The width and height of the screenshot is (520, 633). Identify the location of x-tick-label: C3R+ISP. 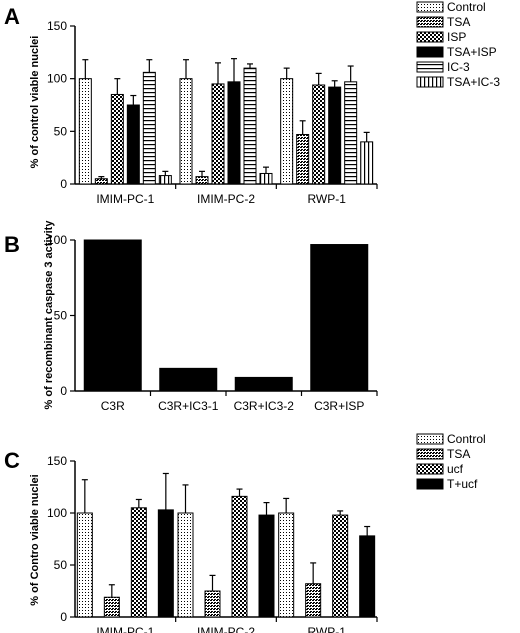
(339, 406).